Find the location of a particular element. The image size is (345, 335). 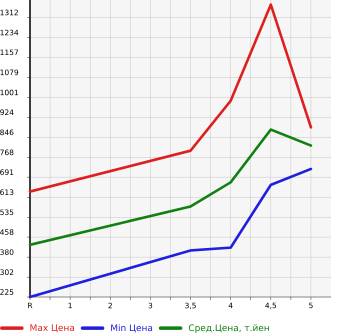

legend-label: Max Цена is located at coordinates (52, 328).